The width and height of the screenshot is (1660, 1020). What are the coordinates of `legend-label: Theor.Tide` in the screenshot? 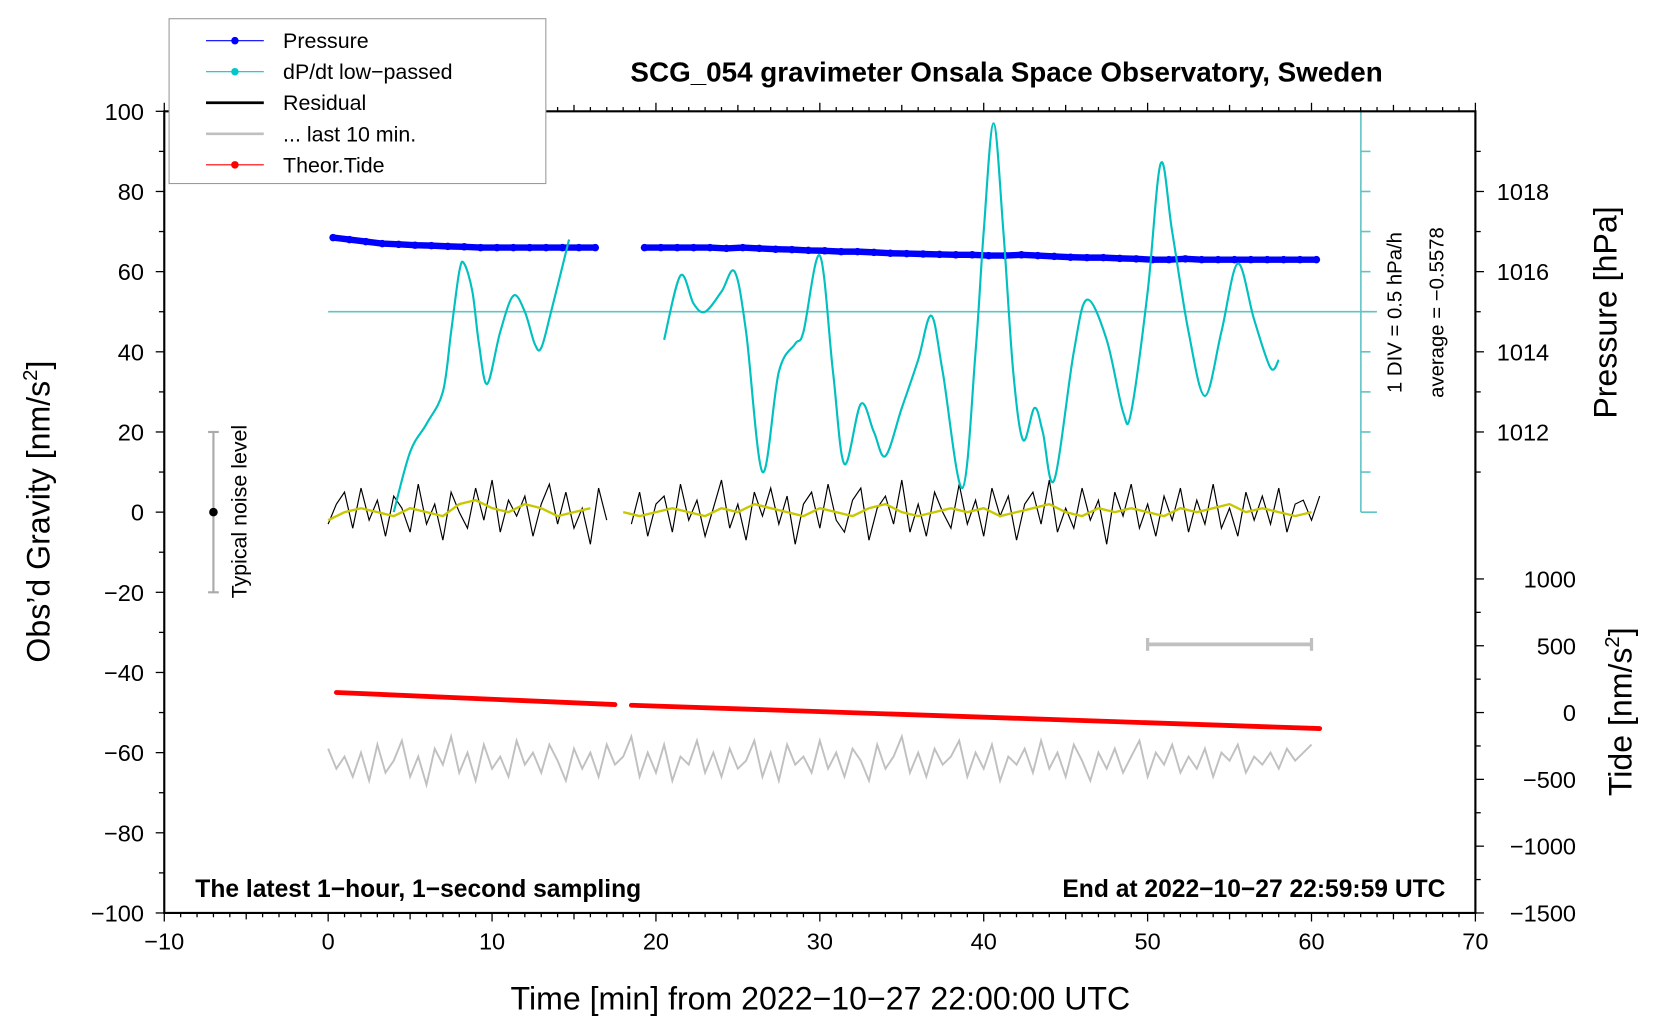 It's located at (333, 165).